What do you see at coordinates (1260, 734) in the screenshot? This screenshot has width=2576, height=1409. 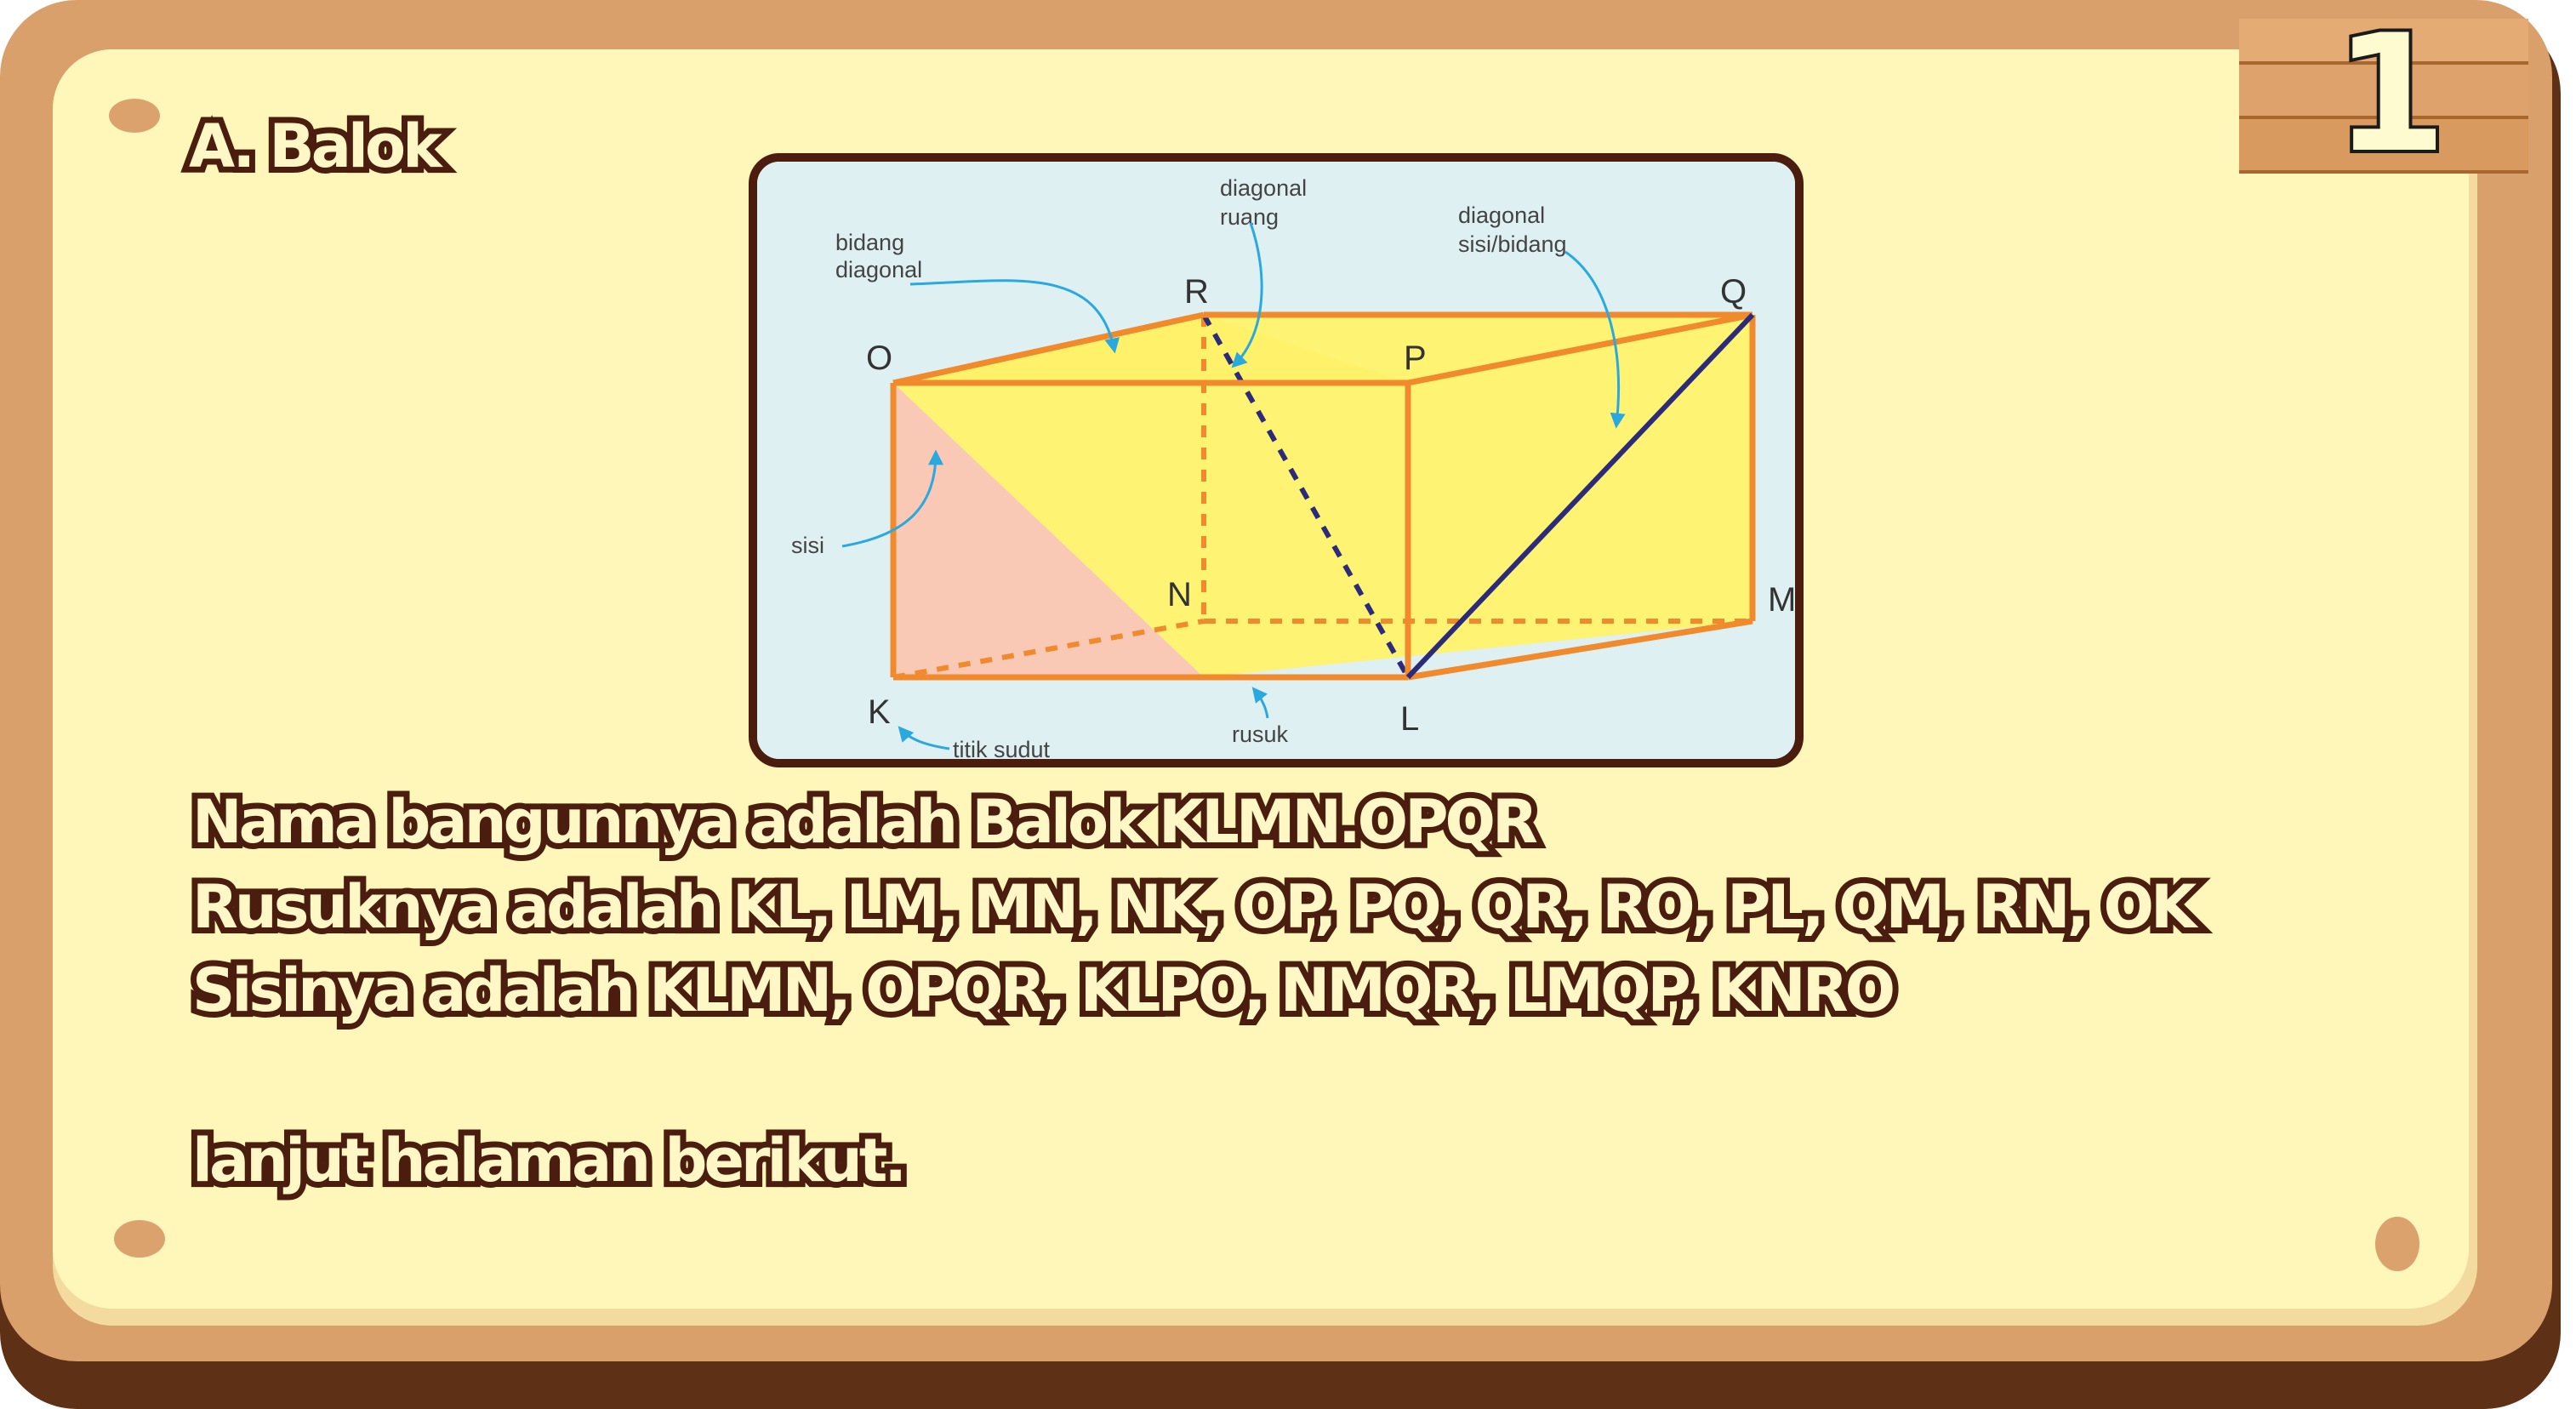 I see `label-rusuk: rusuk` at bounding box center [1260, 734].